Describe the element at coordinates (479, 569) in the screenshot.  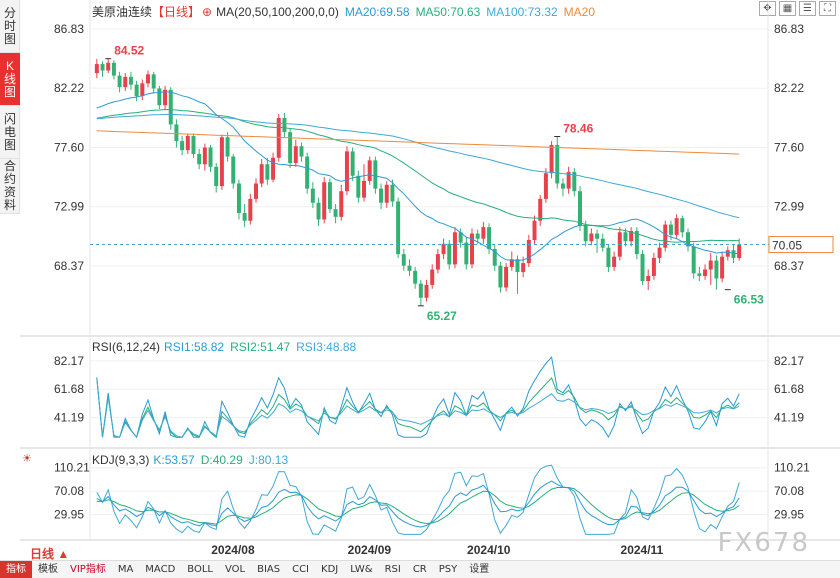
I see `indicator-tab-14: 设置` at that location.